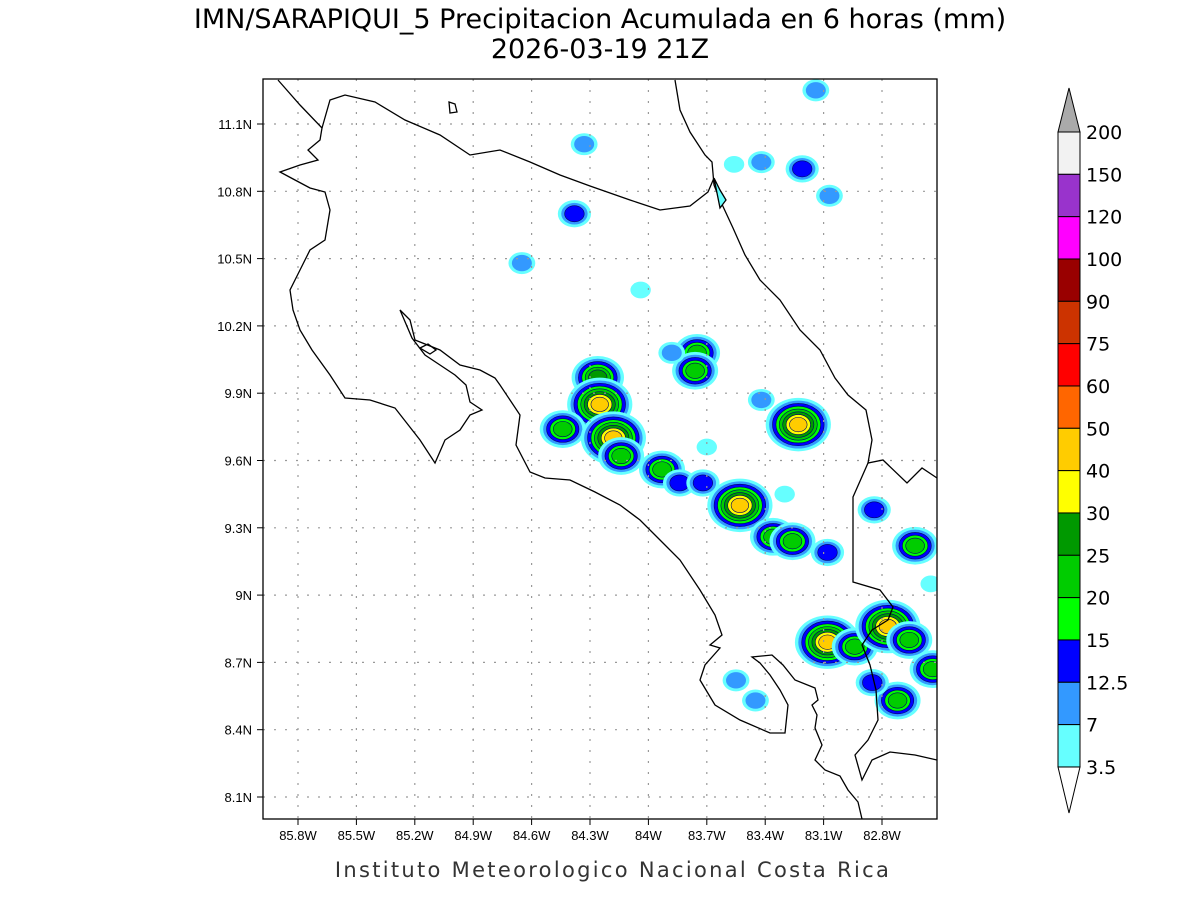 The height and width of the screenshot is (900, 1200). Describe the element at coordinates (600, 49) in the screenshot. I see `title-line2: 2026-03-19 21Z` at that location.